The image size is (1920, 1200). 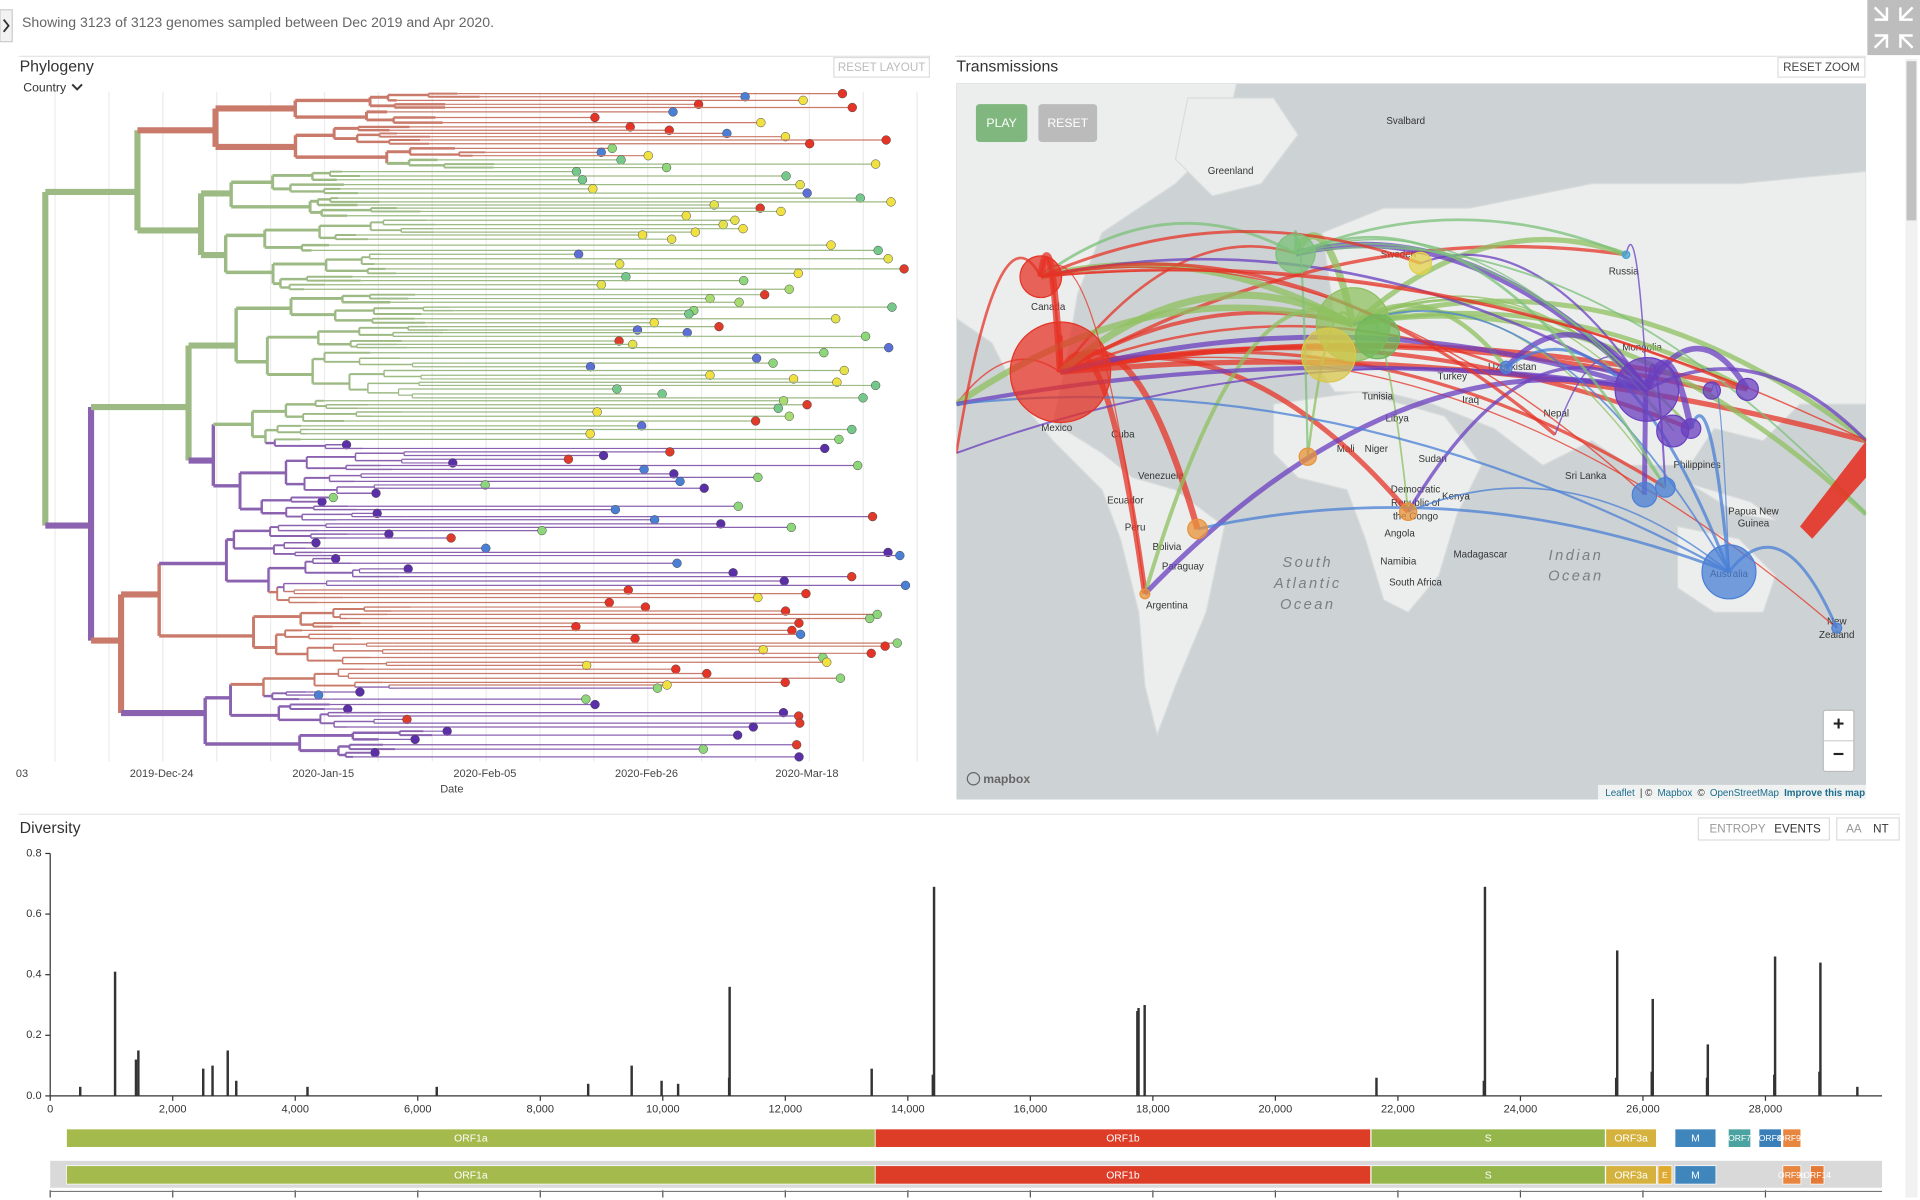 What do you see at coordinates (1576, 556) in the screenshot?
I see `map-label: Indian` at bounding box center [1576, 556].